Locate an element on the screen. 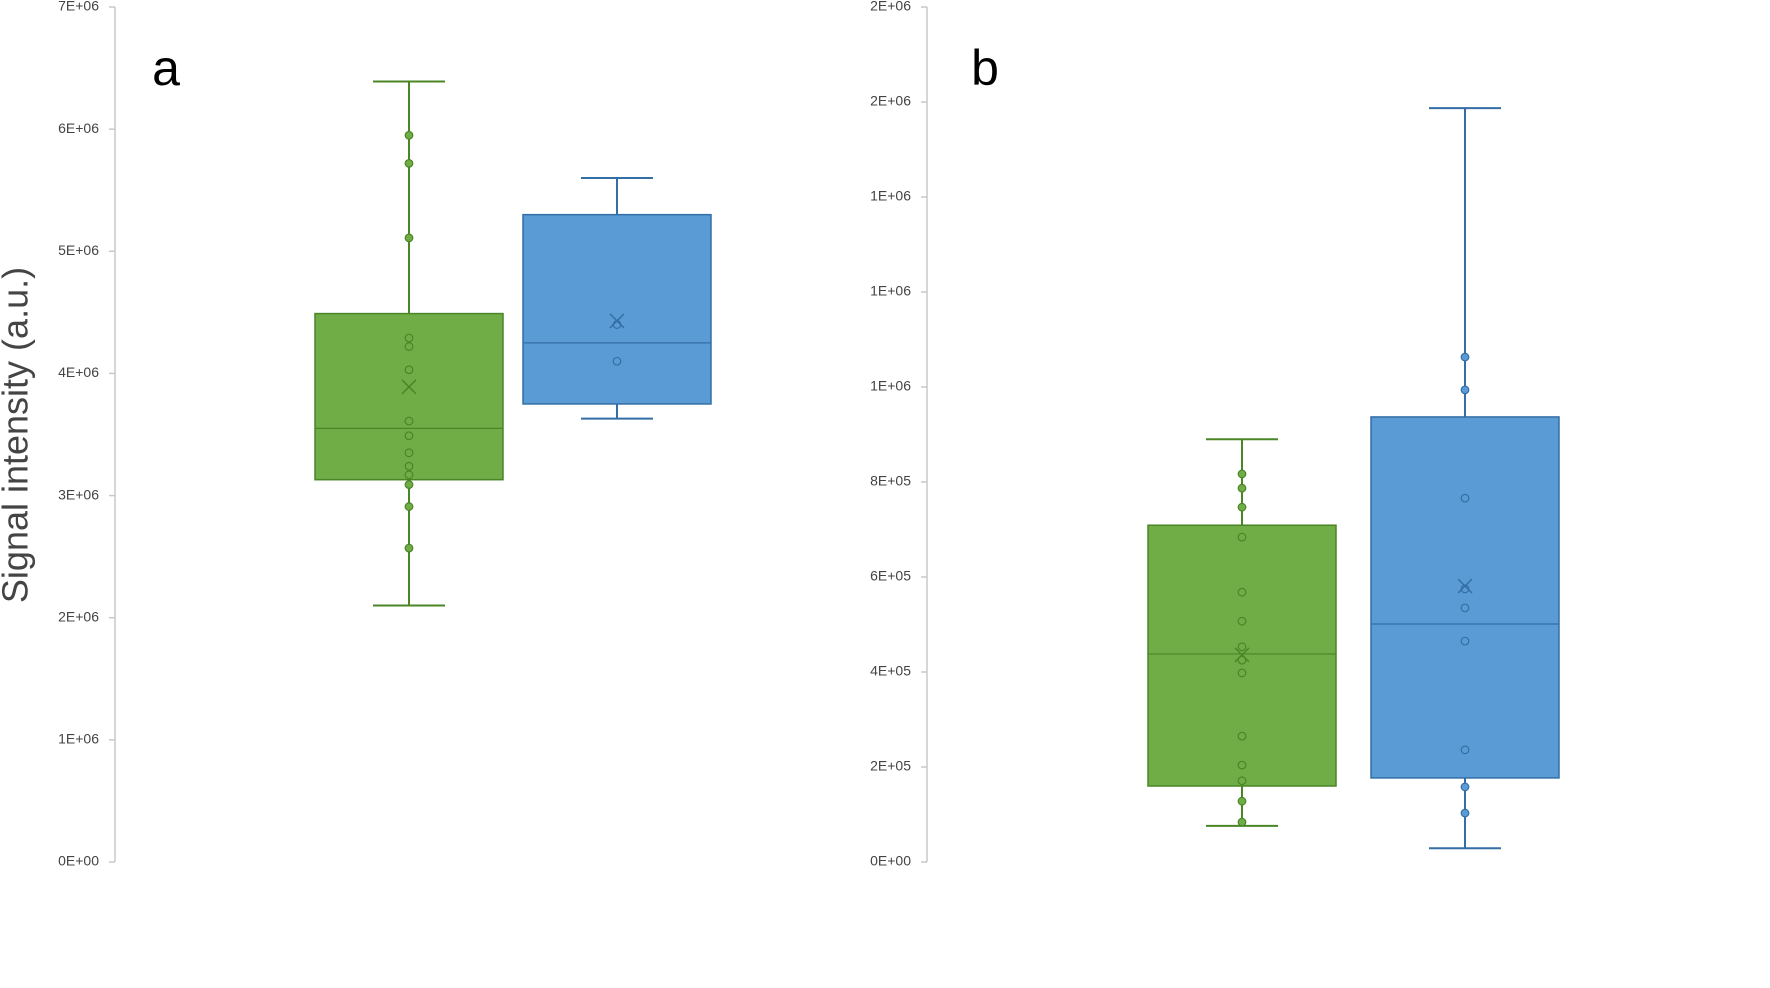 The height and width of the screenshot is (988, 1770). panel-label: a is located at coordinates (166, 68).